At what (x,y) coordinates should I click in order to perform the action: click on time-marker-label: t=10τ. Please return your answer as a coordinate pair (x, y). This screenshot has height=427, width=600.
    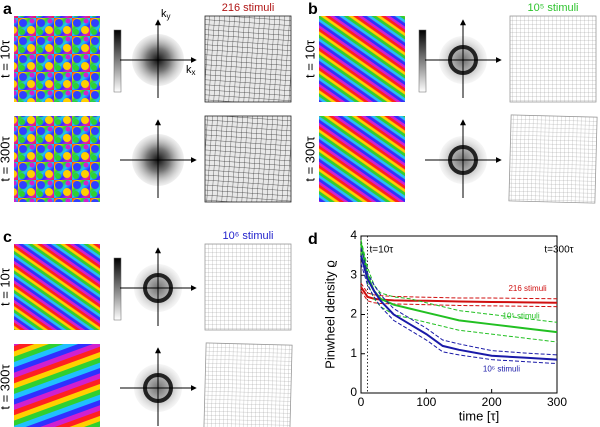
    Looking at the image, I should click on (382, 250).